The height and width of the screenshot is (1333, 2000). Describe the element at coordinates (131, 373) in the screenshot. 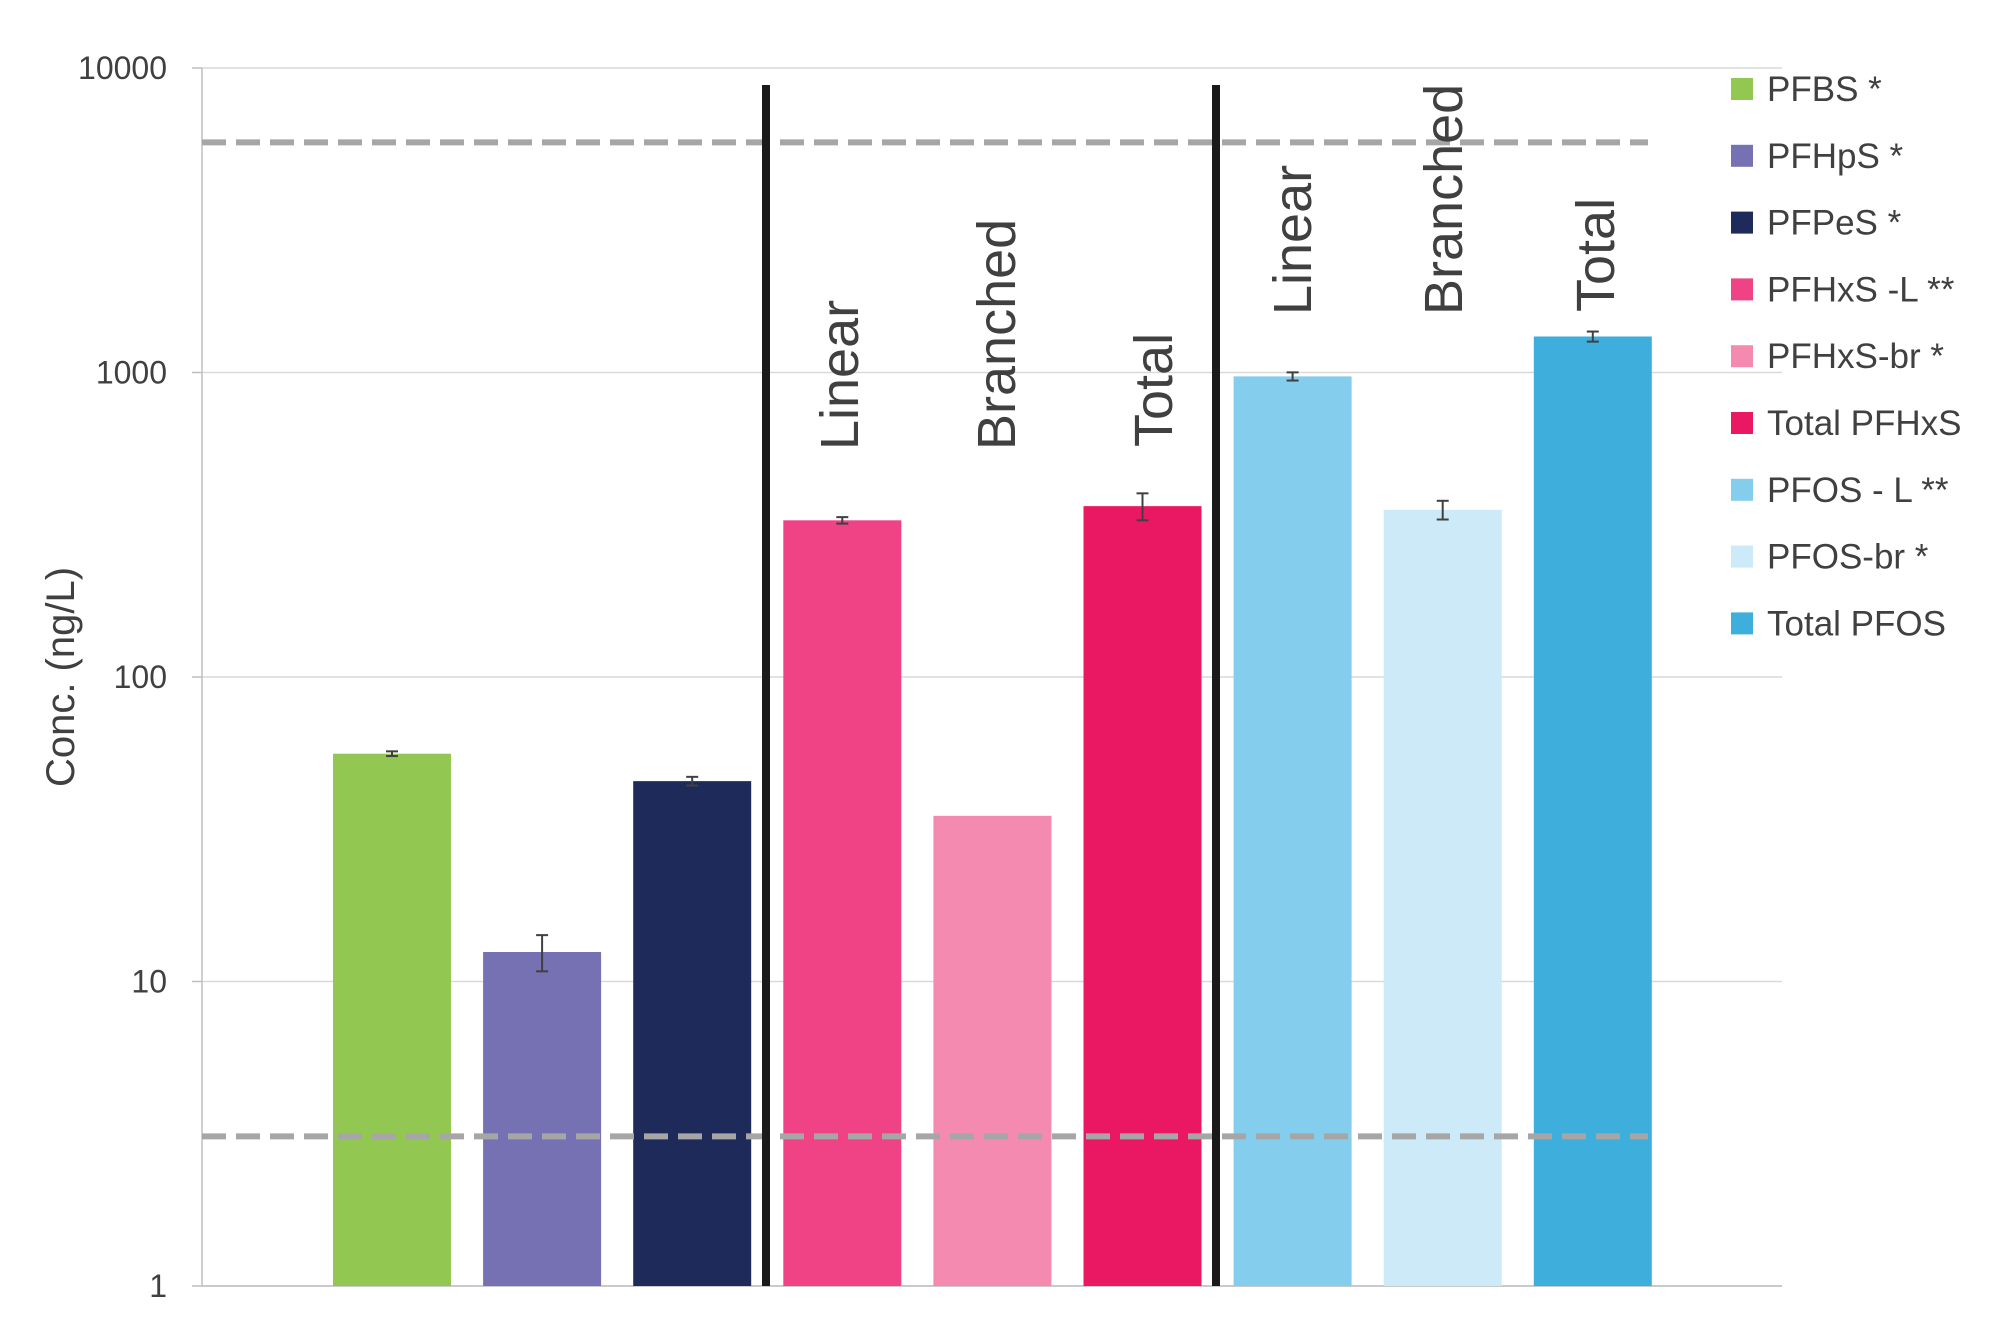

I see `y-tick-label: 1000` at that location.